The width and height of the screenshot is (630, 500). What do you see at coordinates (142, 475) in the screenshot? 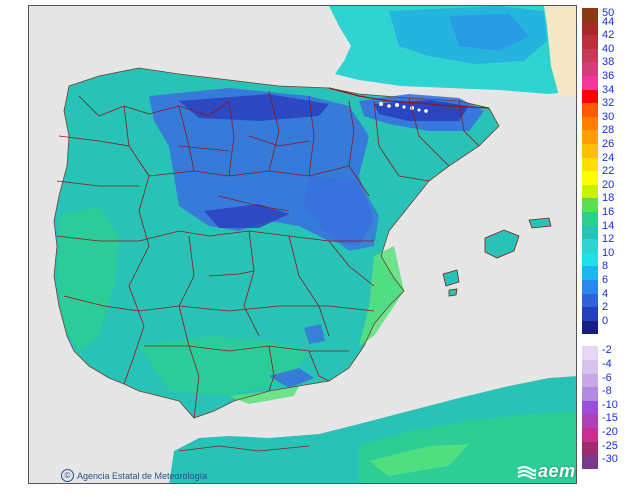
I see `credit-text: Agencia Estatal de Meteorología` at bounding box center [142, 475].